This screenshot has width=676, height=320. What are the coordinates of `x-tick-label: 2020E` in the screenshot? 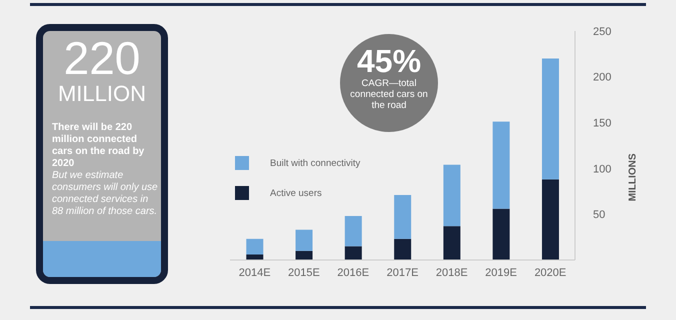 It's located at (550, 272).